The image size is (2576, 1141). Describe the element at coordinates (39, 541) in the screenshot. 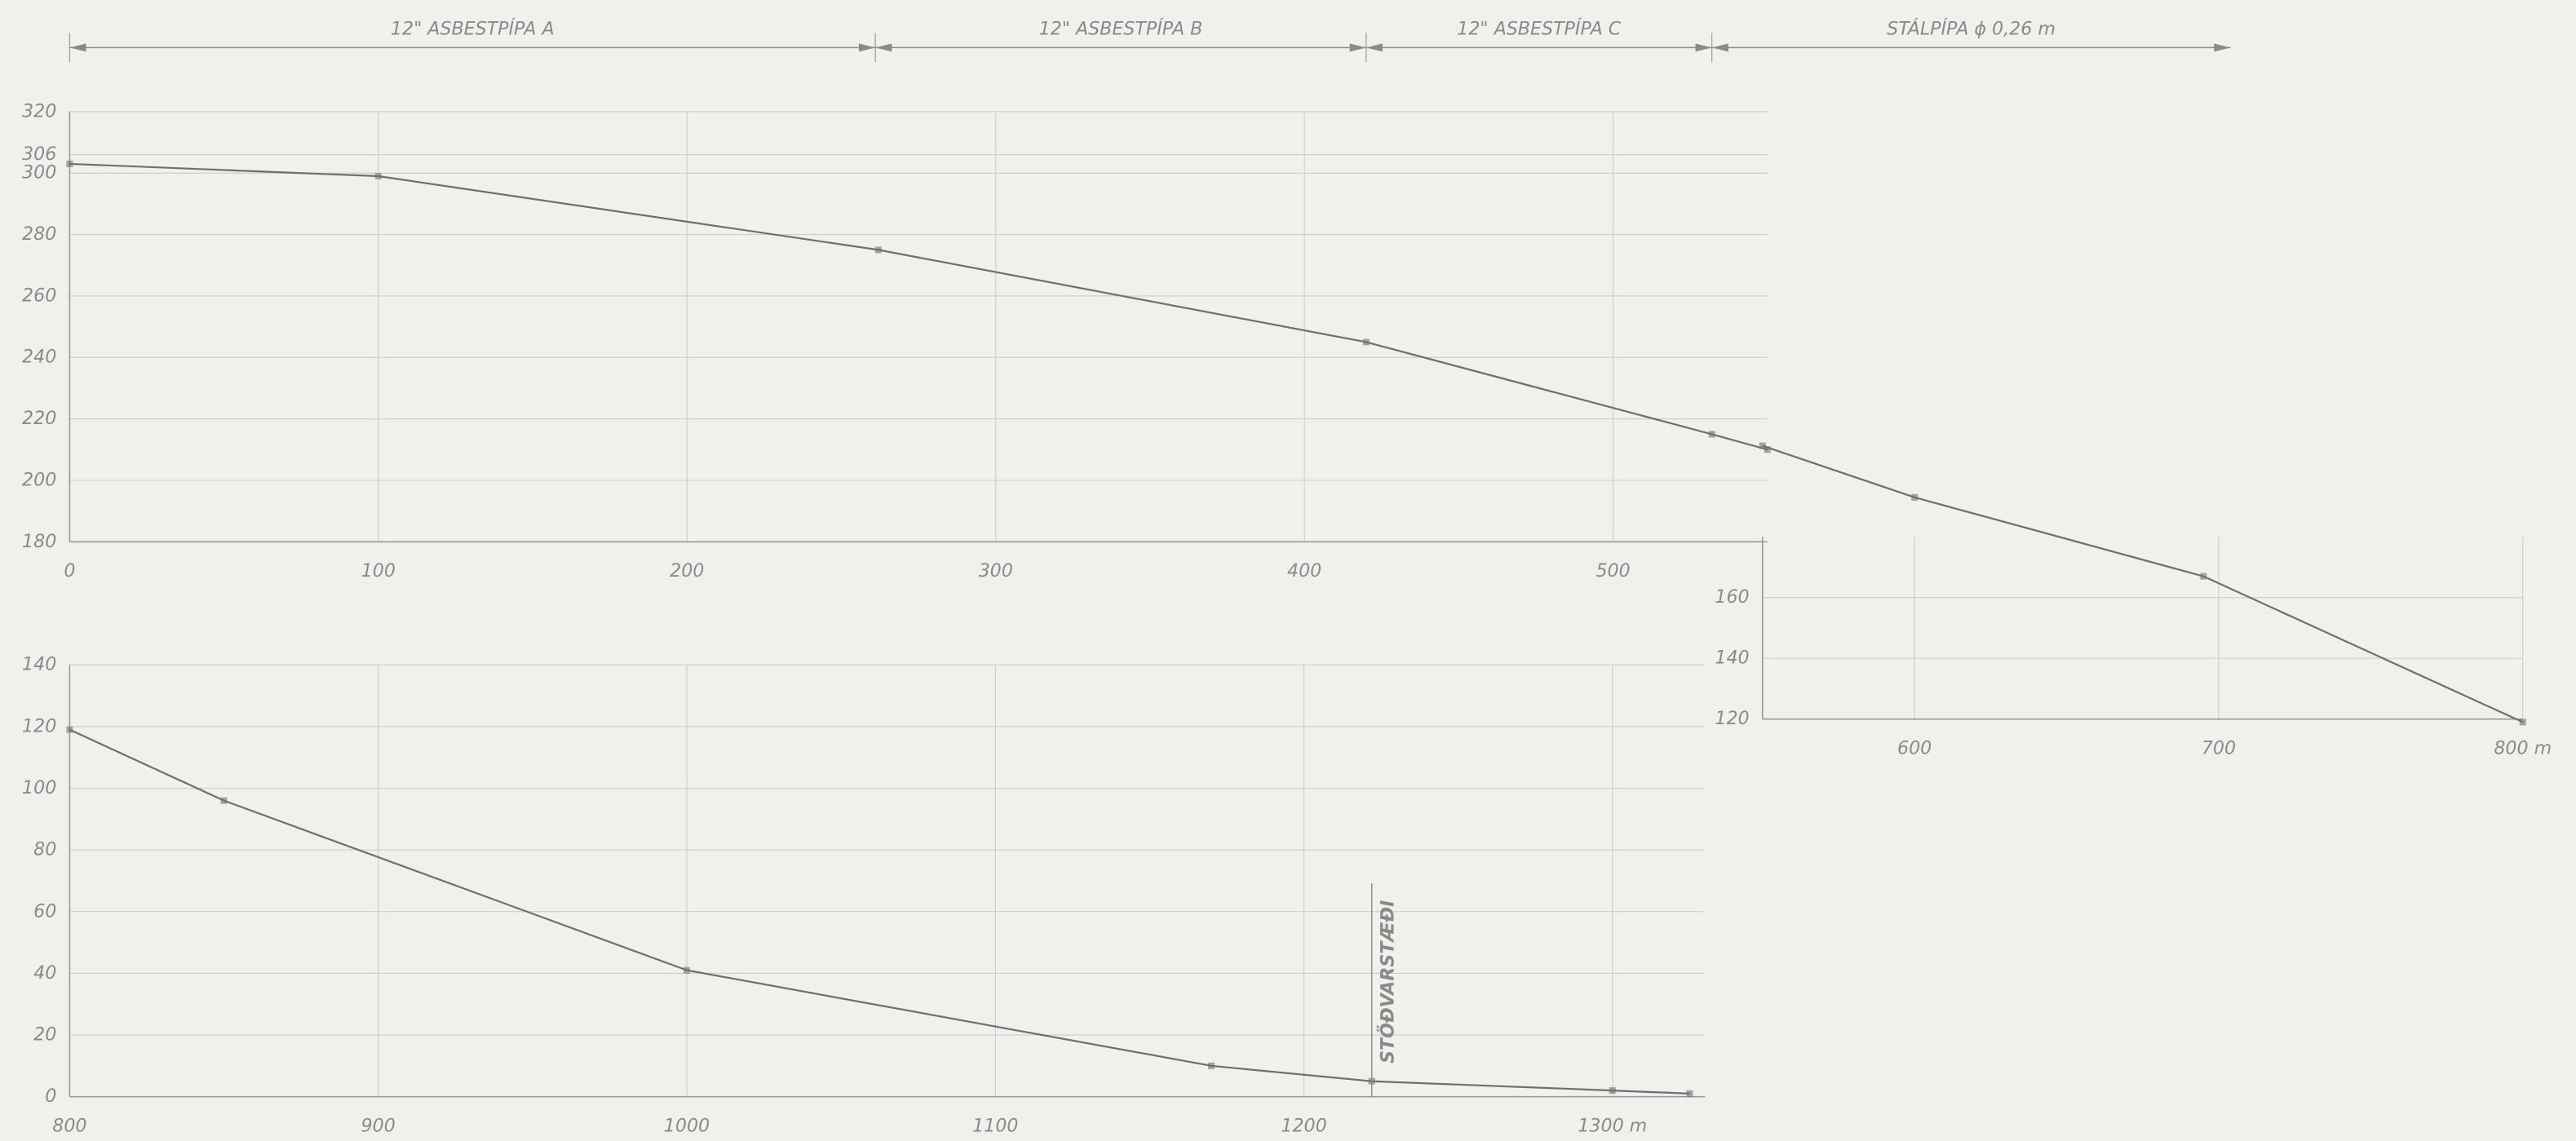

I see `y-tick-label: 180` at that location.